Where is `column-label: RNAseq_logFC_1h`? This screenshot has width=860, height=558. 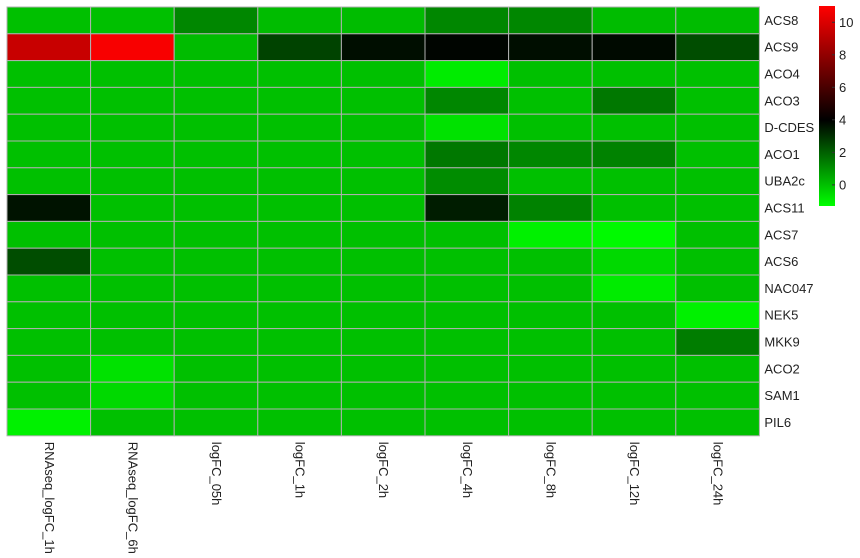
column-label: RNAseq_logFC_1h is located at coordinates (49, 498).